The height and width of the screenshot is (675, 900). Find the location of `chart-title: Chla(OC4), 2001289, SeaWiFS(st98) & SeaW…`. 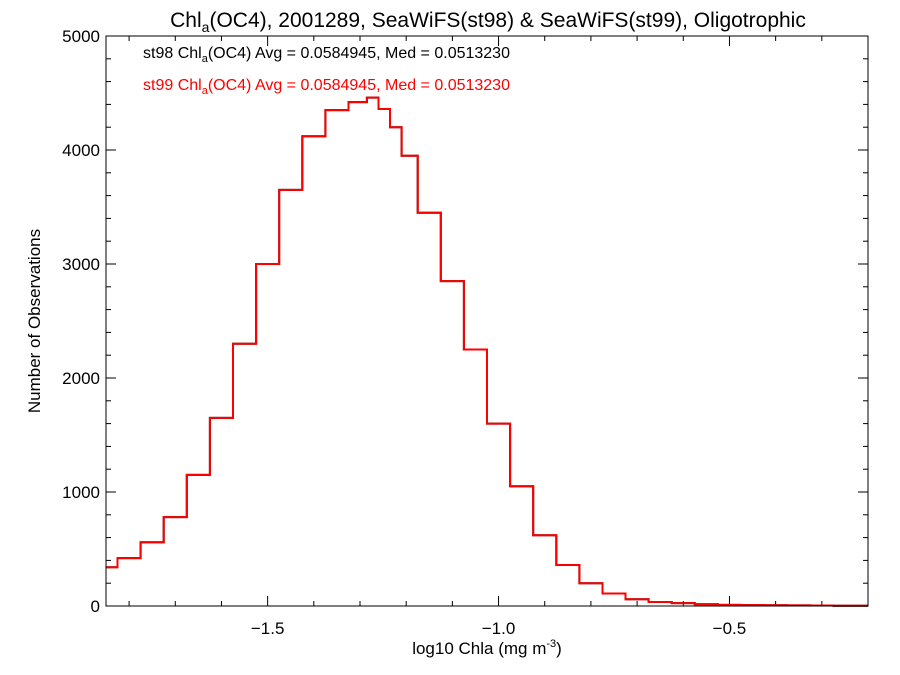

chart-title: Chla(OC4), 2001289, SeaWiFS(st98) & SeaW… is located at coordinates (488, 22).